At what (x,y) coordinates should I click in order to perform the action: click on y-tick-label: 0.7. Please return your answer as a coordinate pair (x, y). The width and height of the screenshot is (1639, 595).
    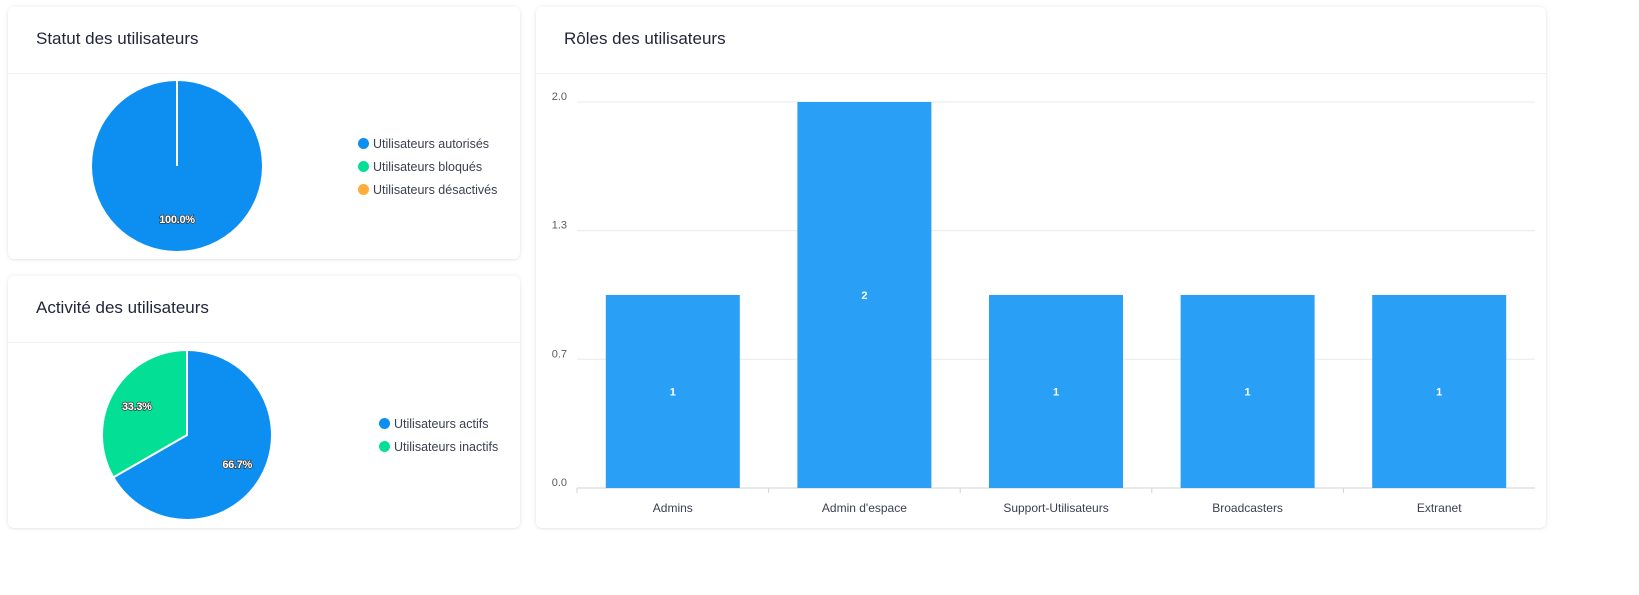
    Looking at the image, I should click on (559, 354).